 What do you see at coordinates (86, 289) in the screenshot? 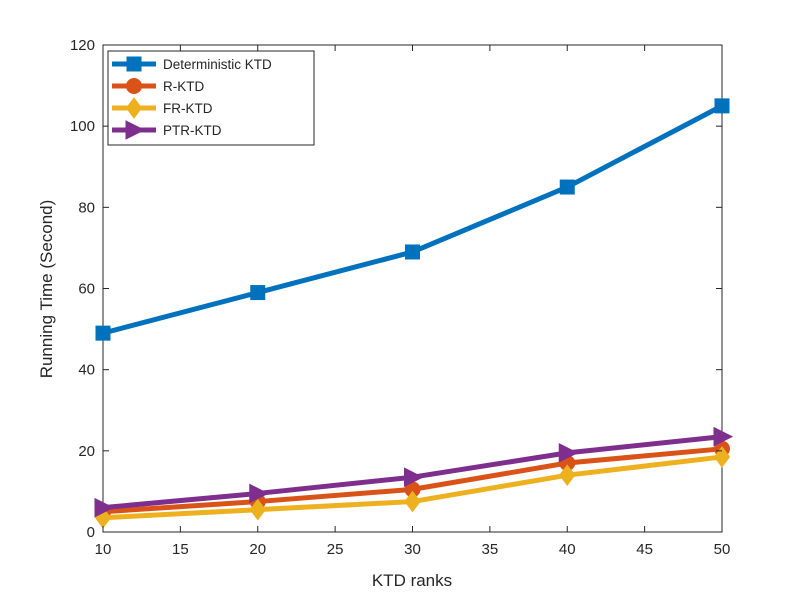
I see `y-tick-label: 60` at bounding box center [86, 289].